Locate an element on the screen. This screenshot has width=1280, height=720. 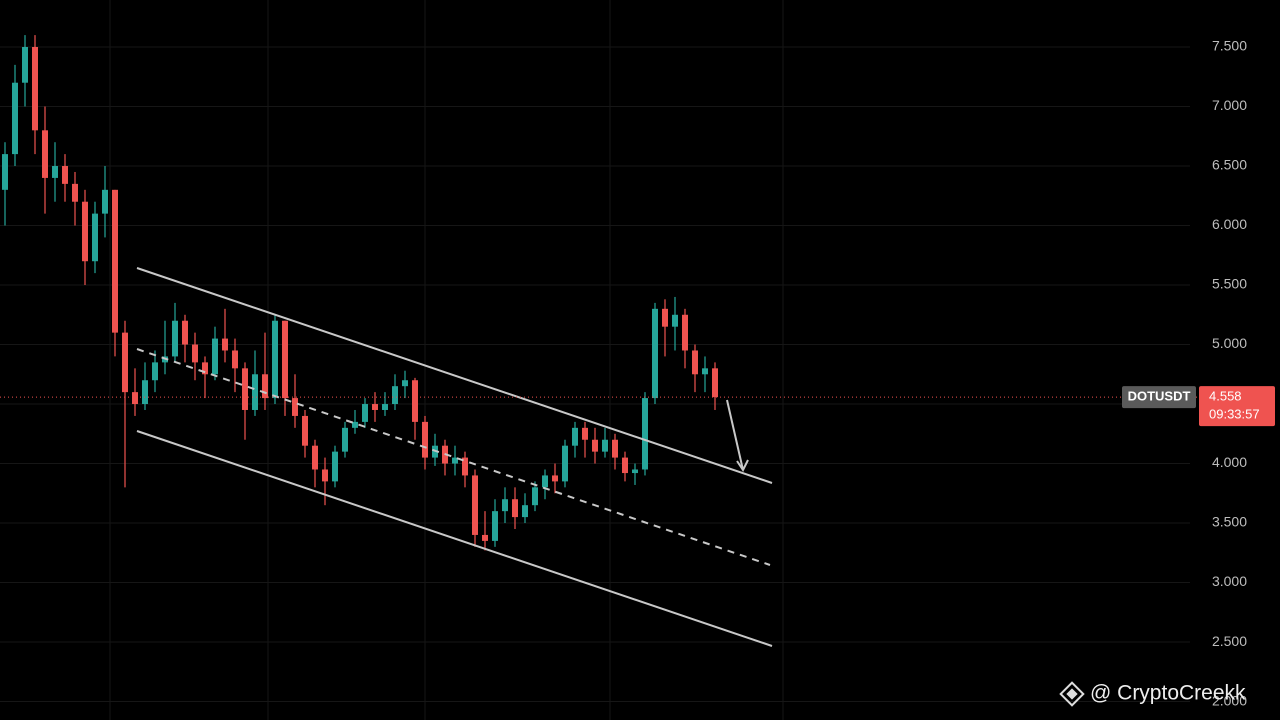
y-tick-label: 5.500 is located at coordinates (1229, 284).